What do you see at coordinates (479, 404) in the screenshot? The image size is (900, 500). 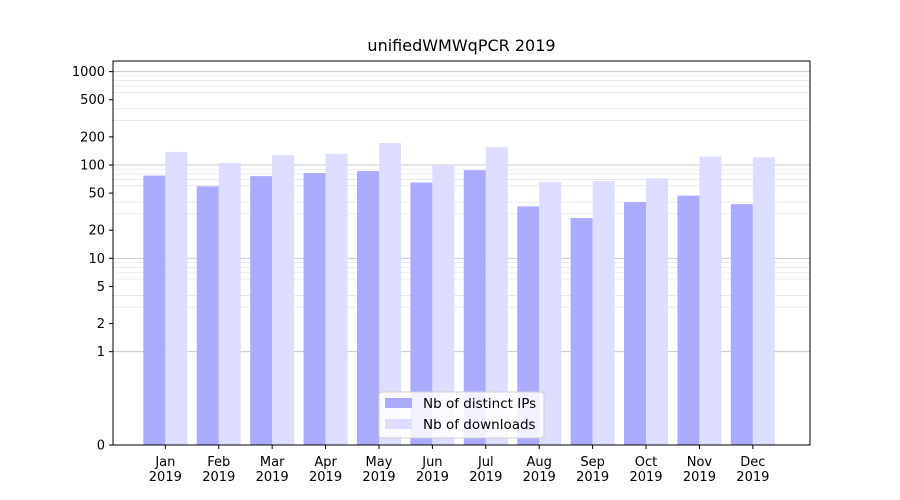 I see `legend-label: Nb of distinct IPs` at bounding box center [479, 404].